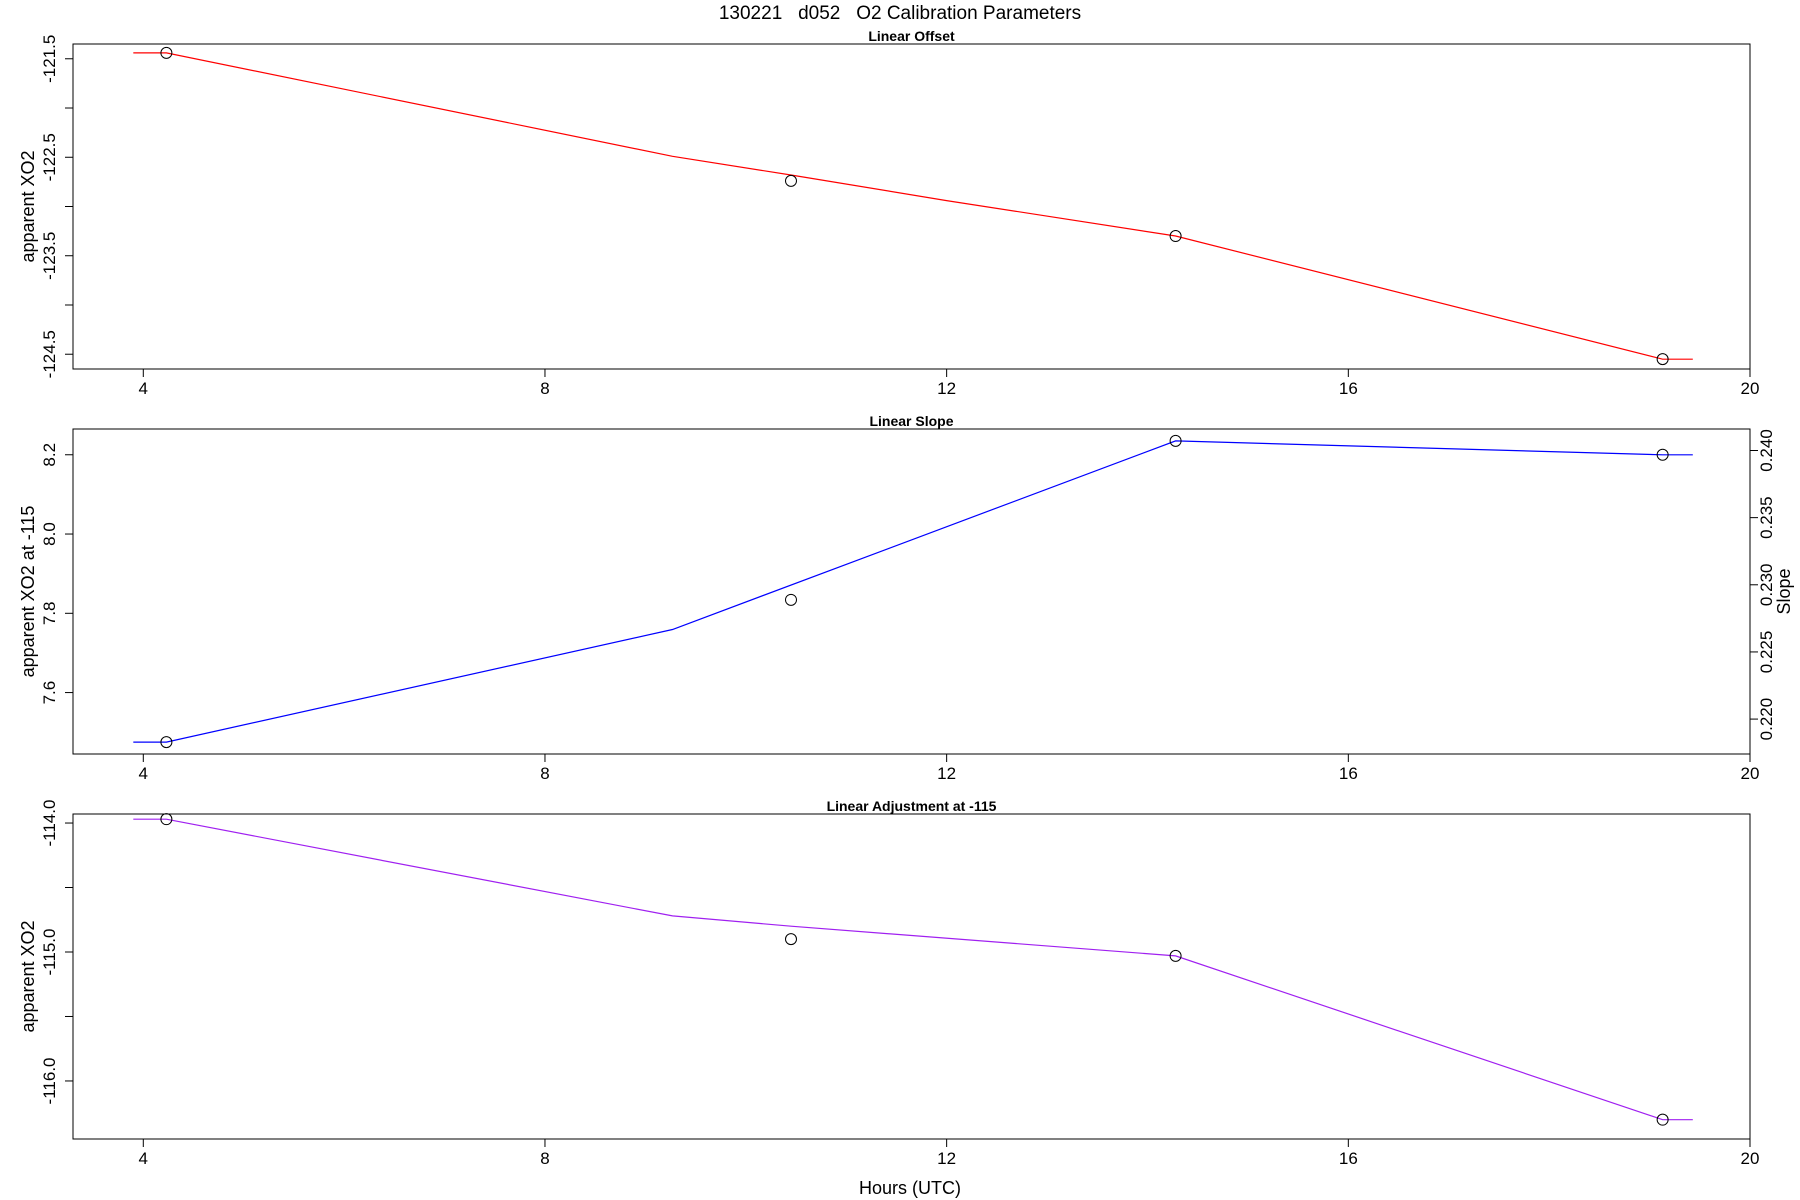 This screenshot has height=1200, width=1800. Describe the element at coordinates (900, 13) in the screenshot. I see `figure-title: 130221 d052 O2 Calibration Parameters` at that location.